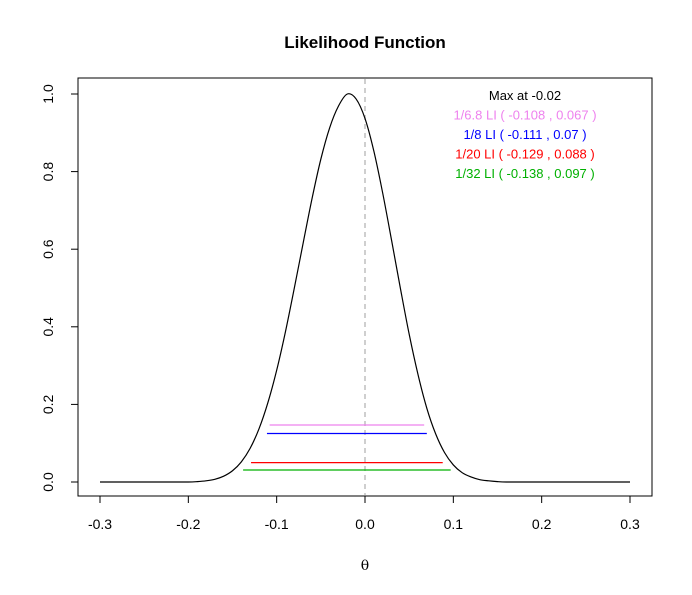 Image resolution: width=692 pixels, height=595 pixels. What do you see at coordinates (542, 524) in the screenshot?
I see `x-tick-label: 0.2` at bounding box center [542, 524].